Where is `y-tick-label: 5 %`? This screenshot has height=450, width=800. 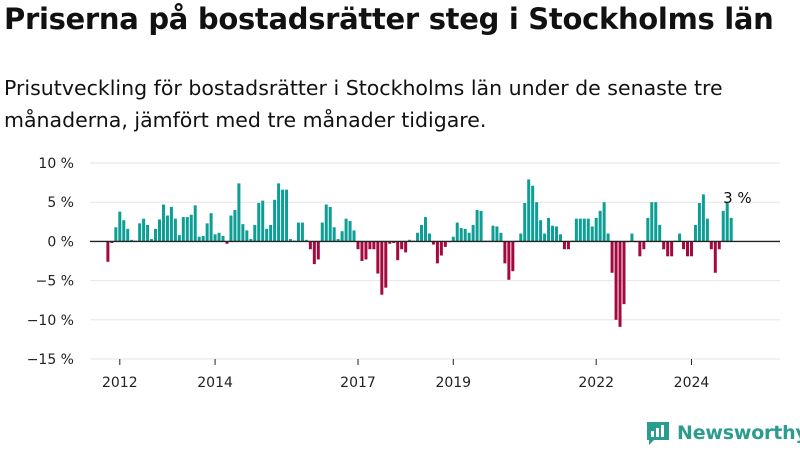
y-tick-label: 5 % is located at coordinates (60, 203).